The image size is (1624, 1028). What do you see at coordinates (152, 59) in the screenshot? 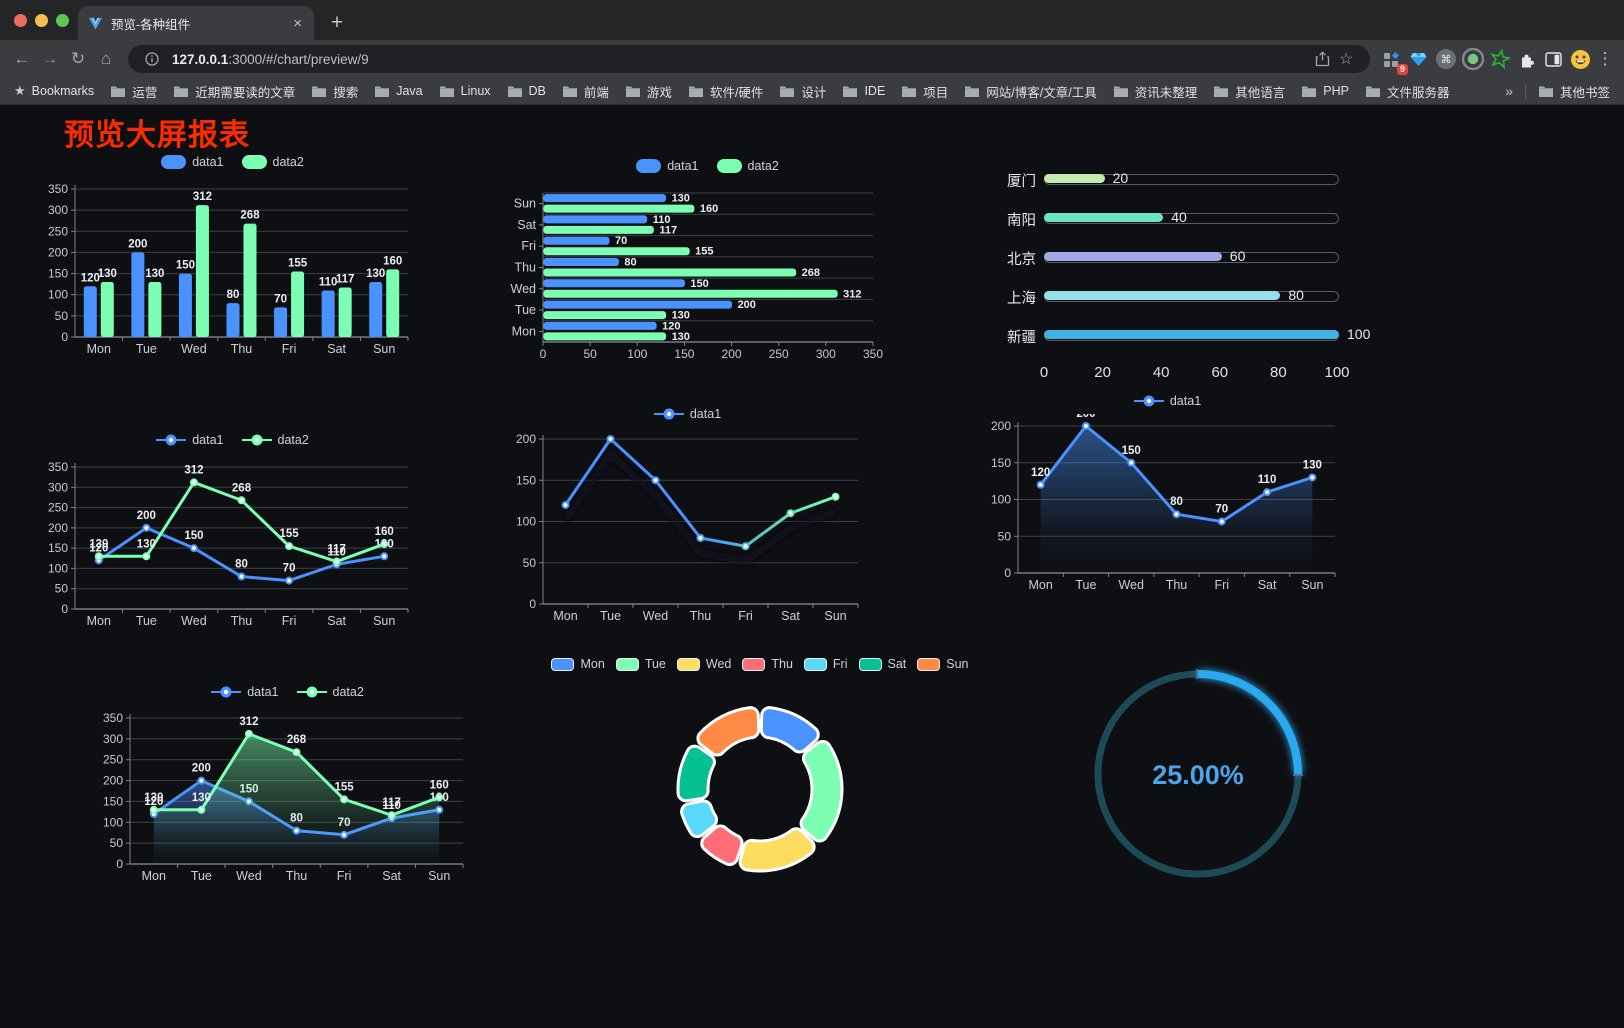
I see `site-info-icon` at bounding box center [152, 59].